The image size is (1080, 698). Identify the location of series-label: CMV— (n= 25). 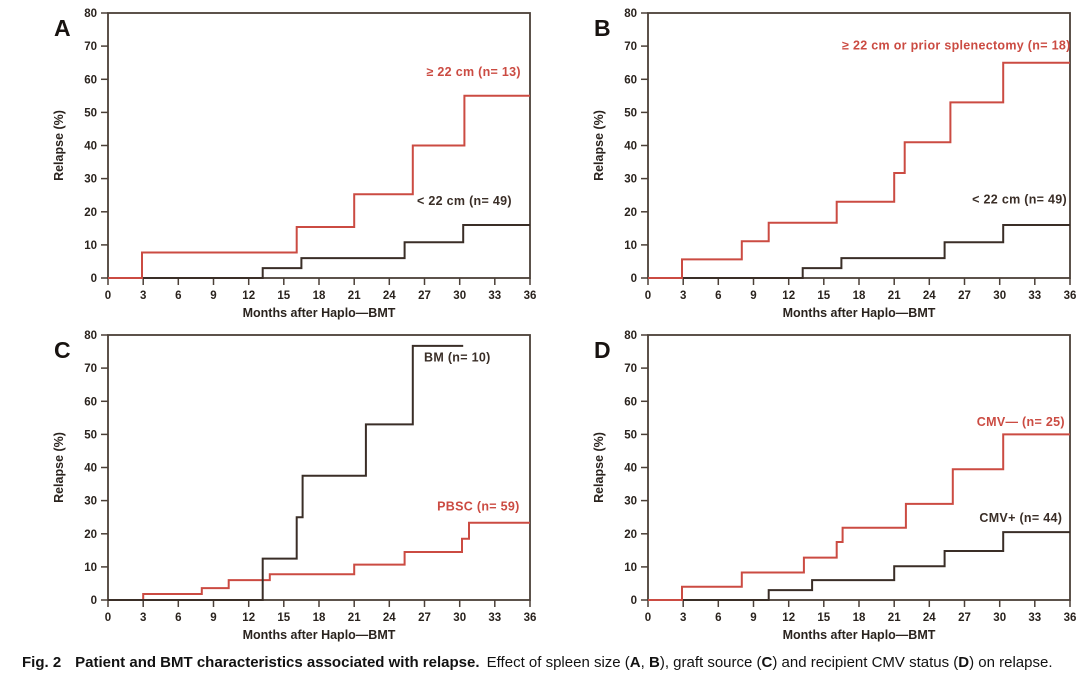
(1021, 422).